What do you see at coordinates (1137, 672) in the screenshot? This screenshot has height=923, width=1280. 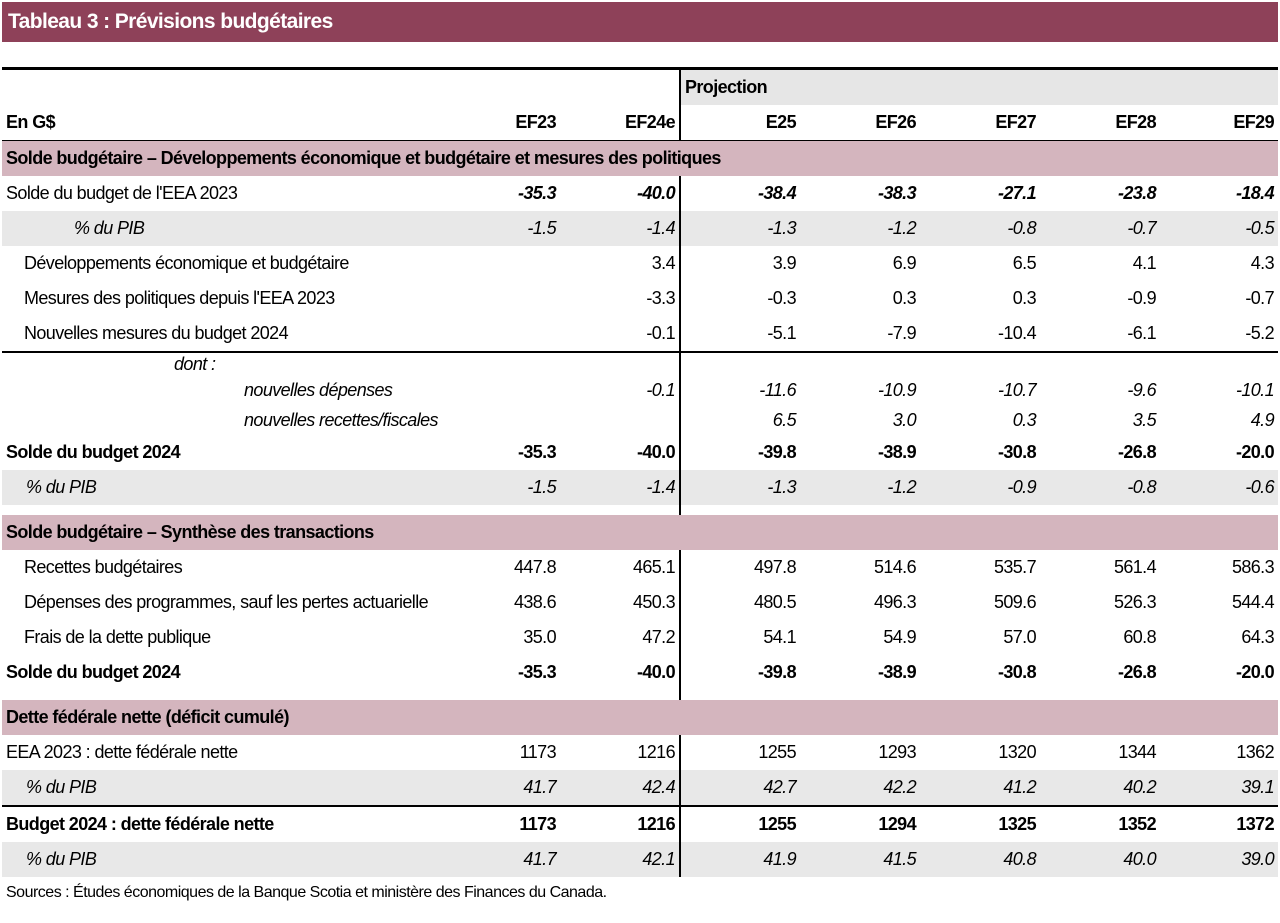 I see `value-cell: -26.8` at bounding box center [1137, 672].